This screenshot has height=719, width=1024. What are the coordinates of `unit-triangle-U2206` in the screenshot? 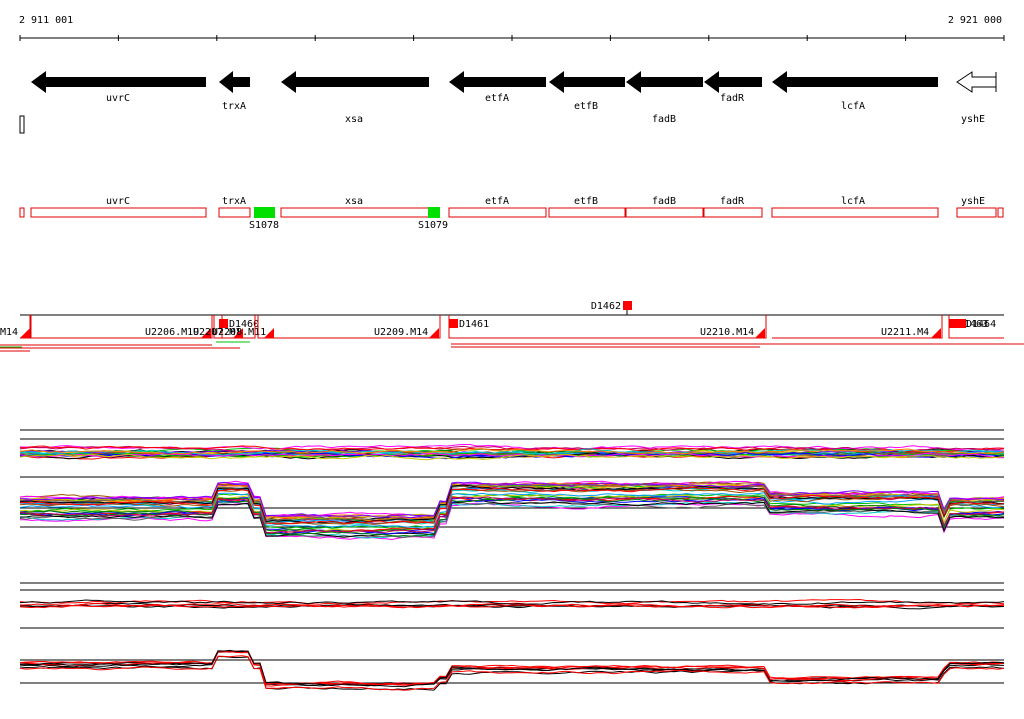 It's located at (206, 333).